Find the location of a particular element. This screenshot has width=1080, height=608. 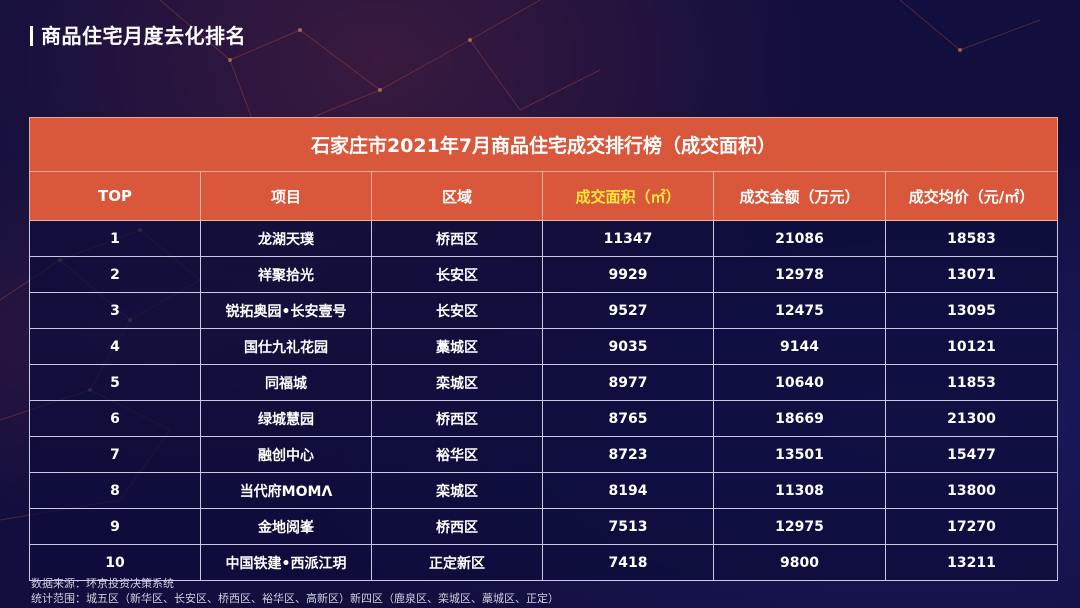

cell-amount: 12475 is located at coordinates (799, 310).